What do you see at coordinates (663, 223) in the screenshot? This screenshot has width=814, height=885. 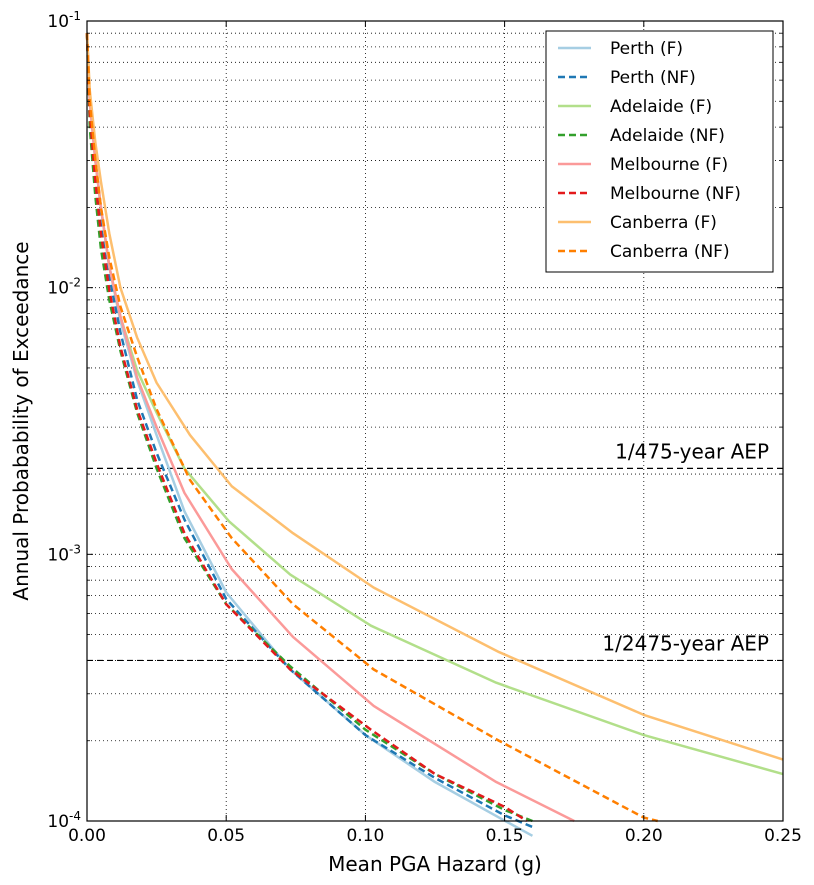 I see `legend-label: Canberra (F)` at bounding box center [663, 223].